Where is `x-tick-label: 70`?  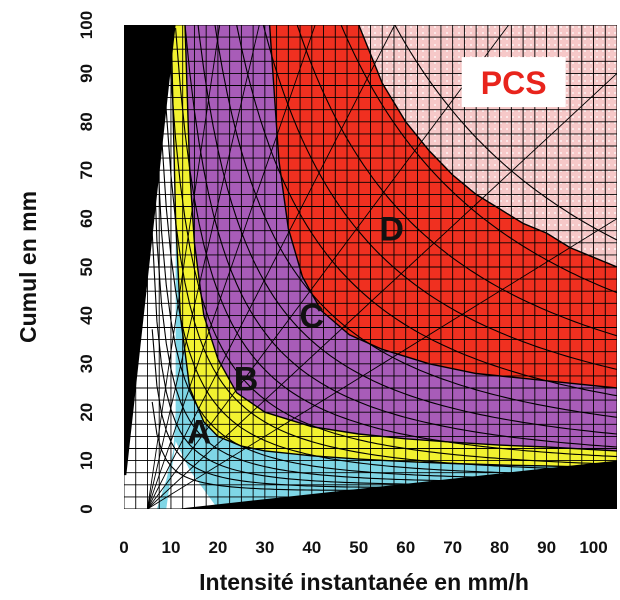
x-tick-label: 70 is located at coordinates (452, 547).